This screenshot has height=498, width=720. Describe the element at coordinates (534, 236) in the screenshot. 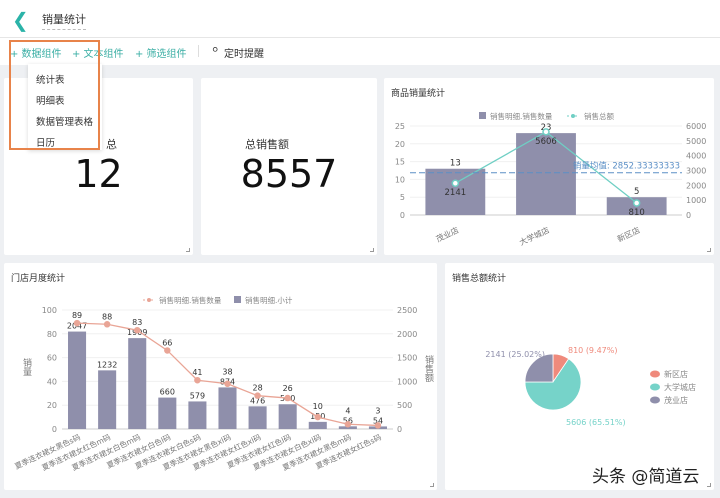

I see `x-tick-label: 大学城店` at that location.